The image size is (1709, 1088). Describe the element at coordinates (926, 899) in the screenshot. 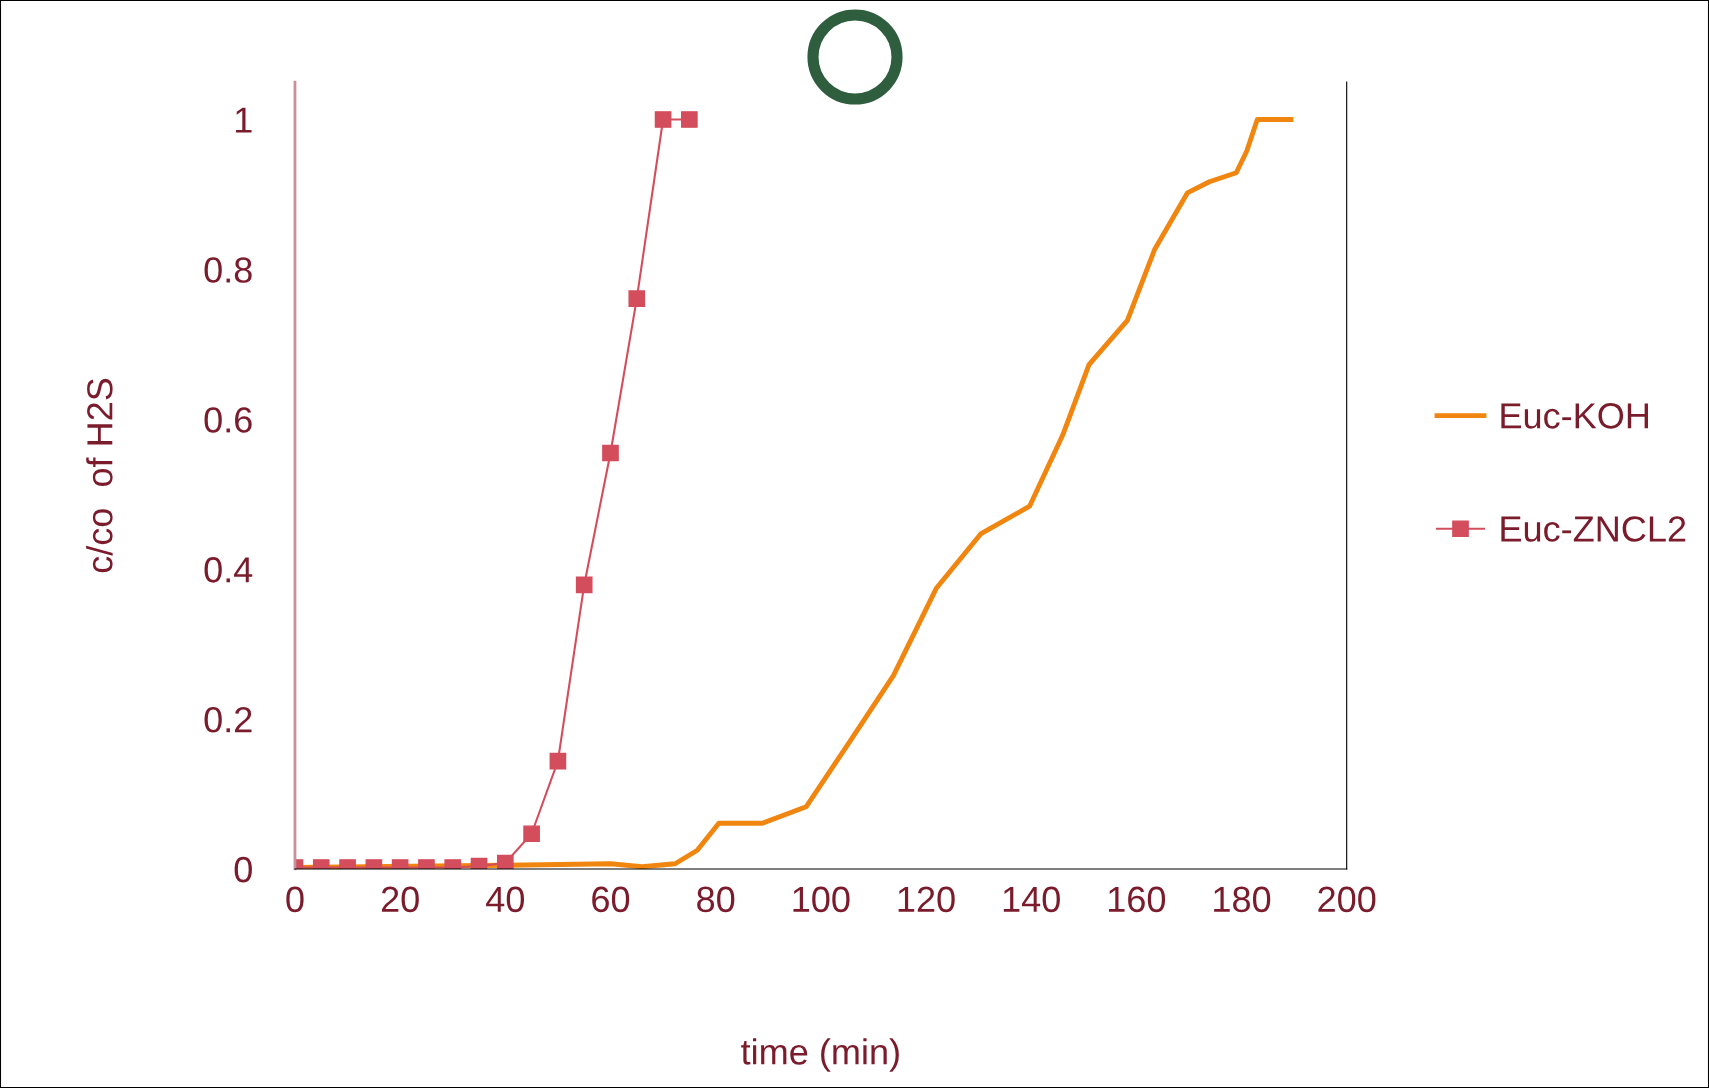

I see `x-tick-label: 120` at that location.